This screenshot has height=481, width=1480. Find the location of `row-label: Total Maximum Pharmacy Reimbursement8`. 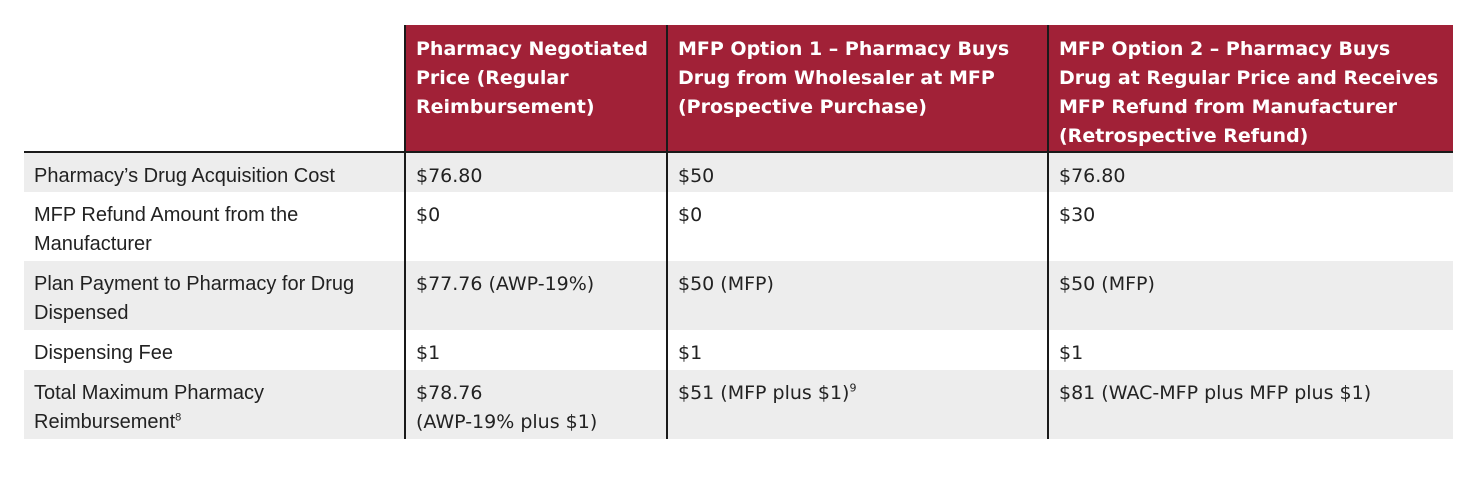

row-label: Total Maximum Pharmacy Reimbursement8 is located at coordinates (214, 404).